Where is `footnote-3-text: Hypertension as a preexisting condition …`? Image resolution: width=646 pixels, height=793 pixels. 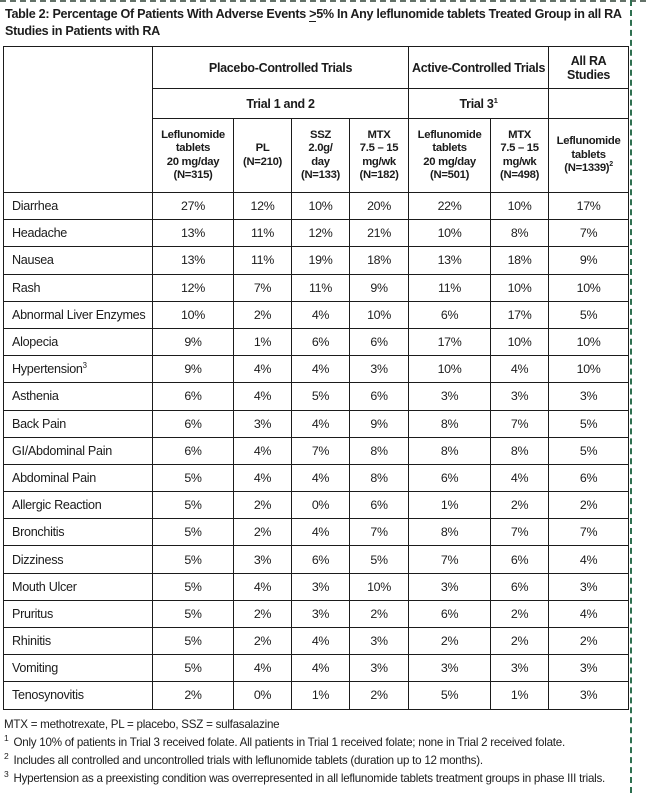
footnote-3-text: Hypertension as a preexisting condition … is located at coordinates (309, 778).